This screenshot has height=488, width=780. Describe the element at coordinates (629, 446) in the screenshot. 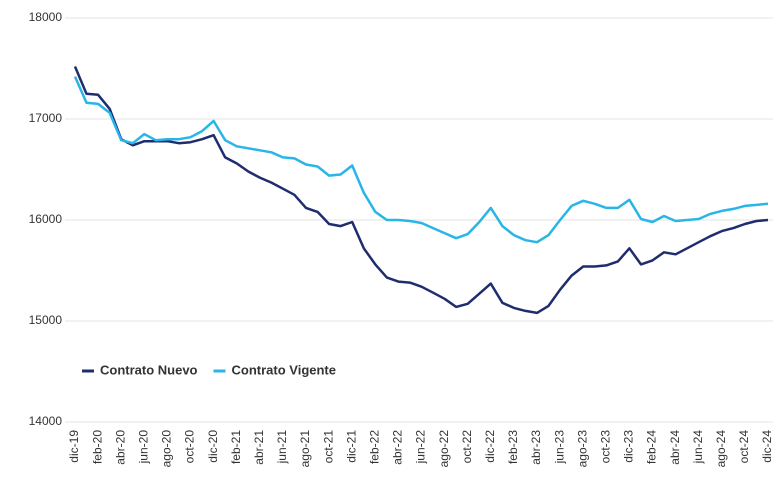

I see `x-tick-label: dic-23` at that location.